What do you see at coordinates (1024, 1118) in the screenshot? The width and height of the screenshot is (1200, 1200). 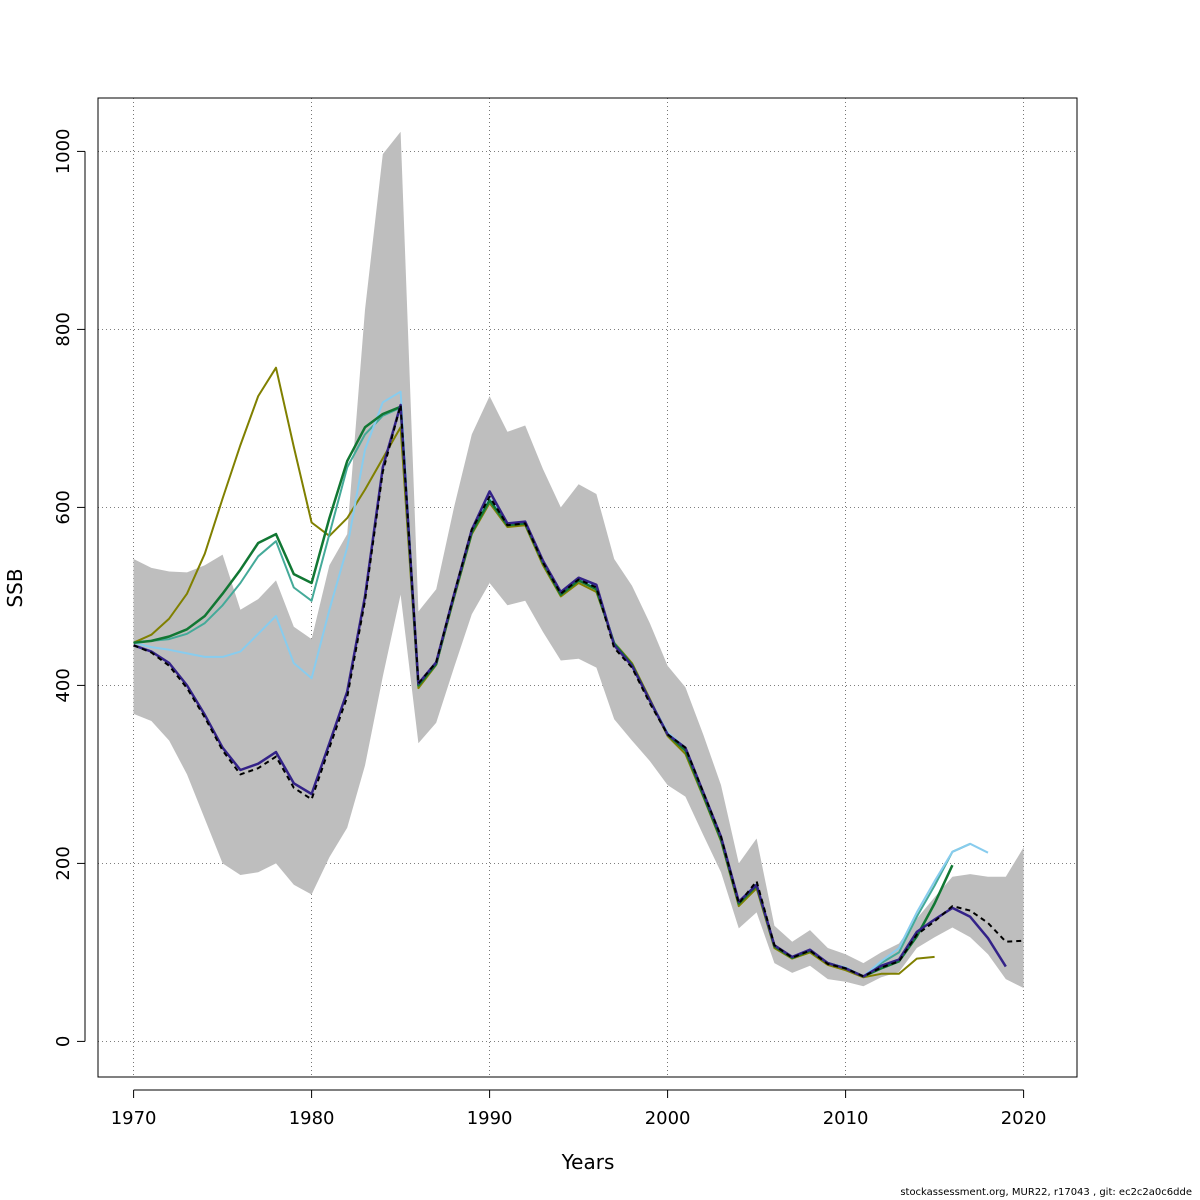 I see `x-tick-label: 2020` at bounding box center [1024, 1118].